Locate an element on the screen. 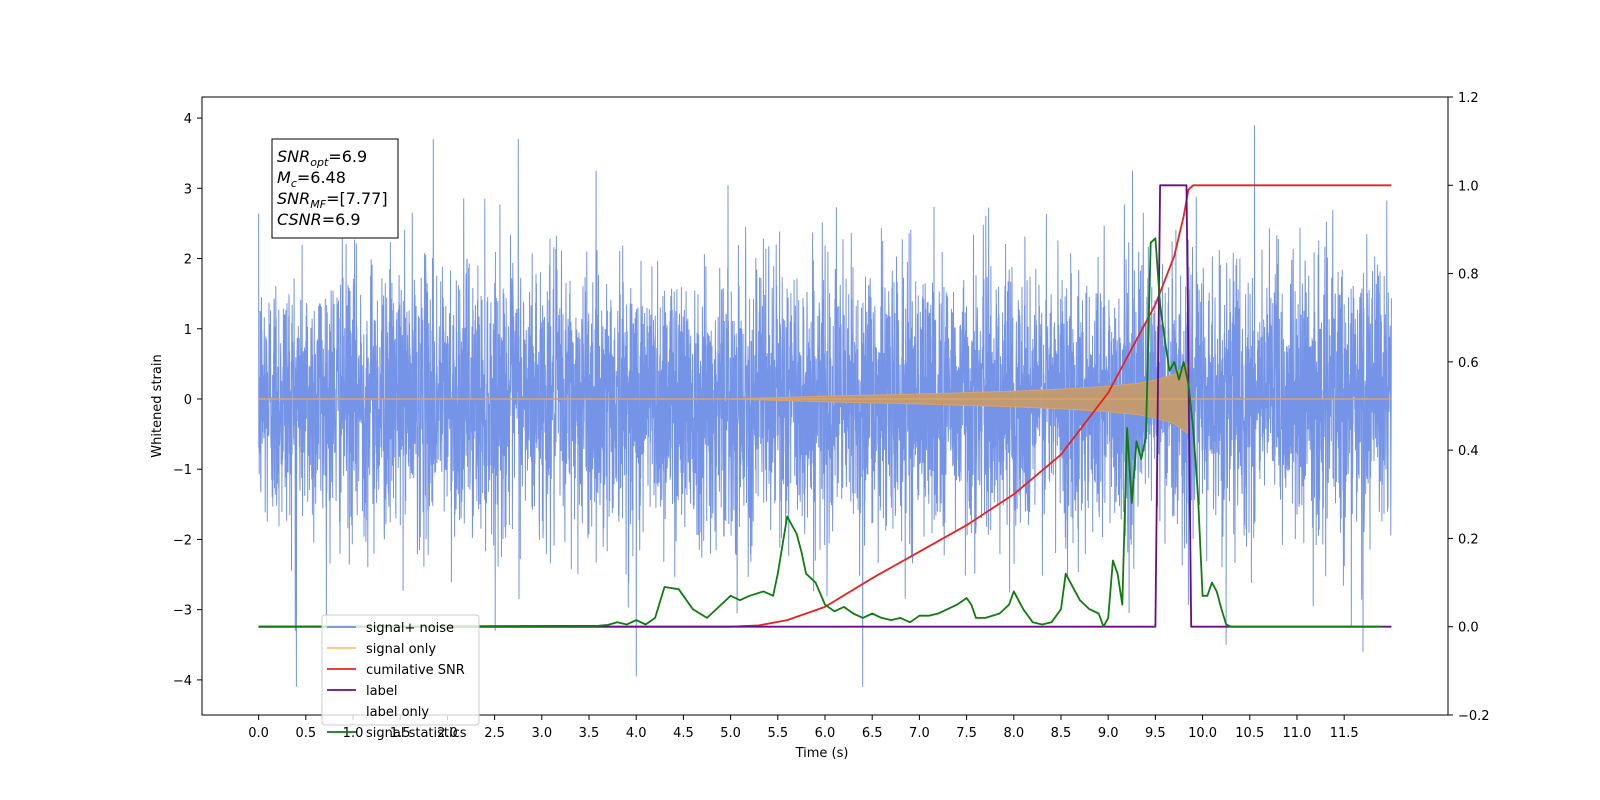 The height and width of the screenshot is (800, 1600). x-tick-label: 1.5 is located at coordinates (400, 733).